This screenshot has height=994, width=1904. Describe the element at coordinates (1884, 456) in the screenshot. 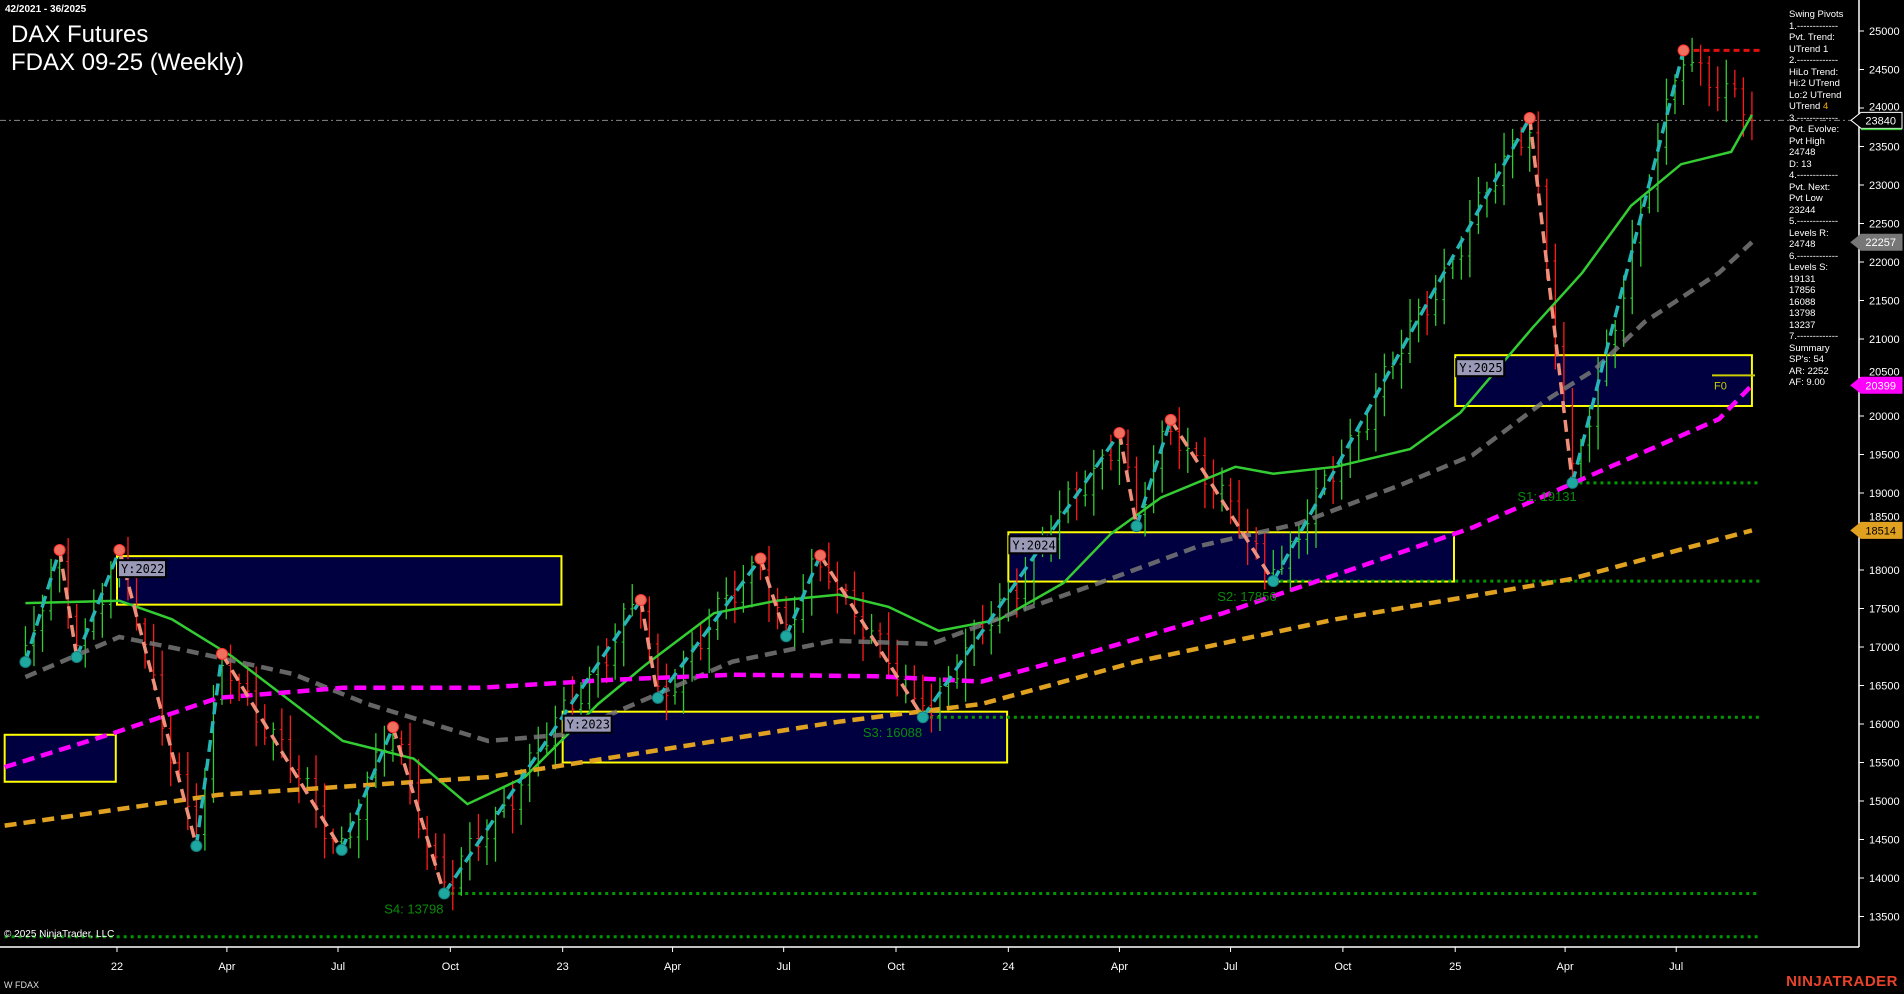

I see `price-tick-label: 19500` at that location.